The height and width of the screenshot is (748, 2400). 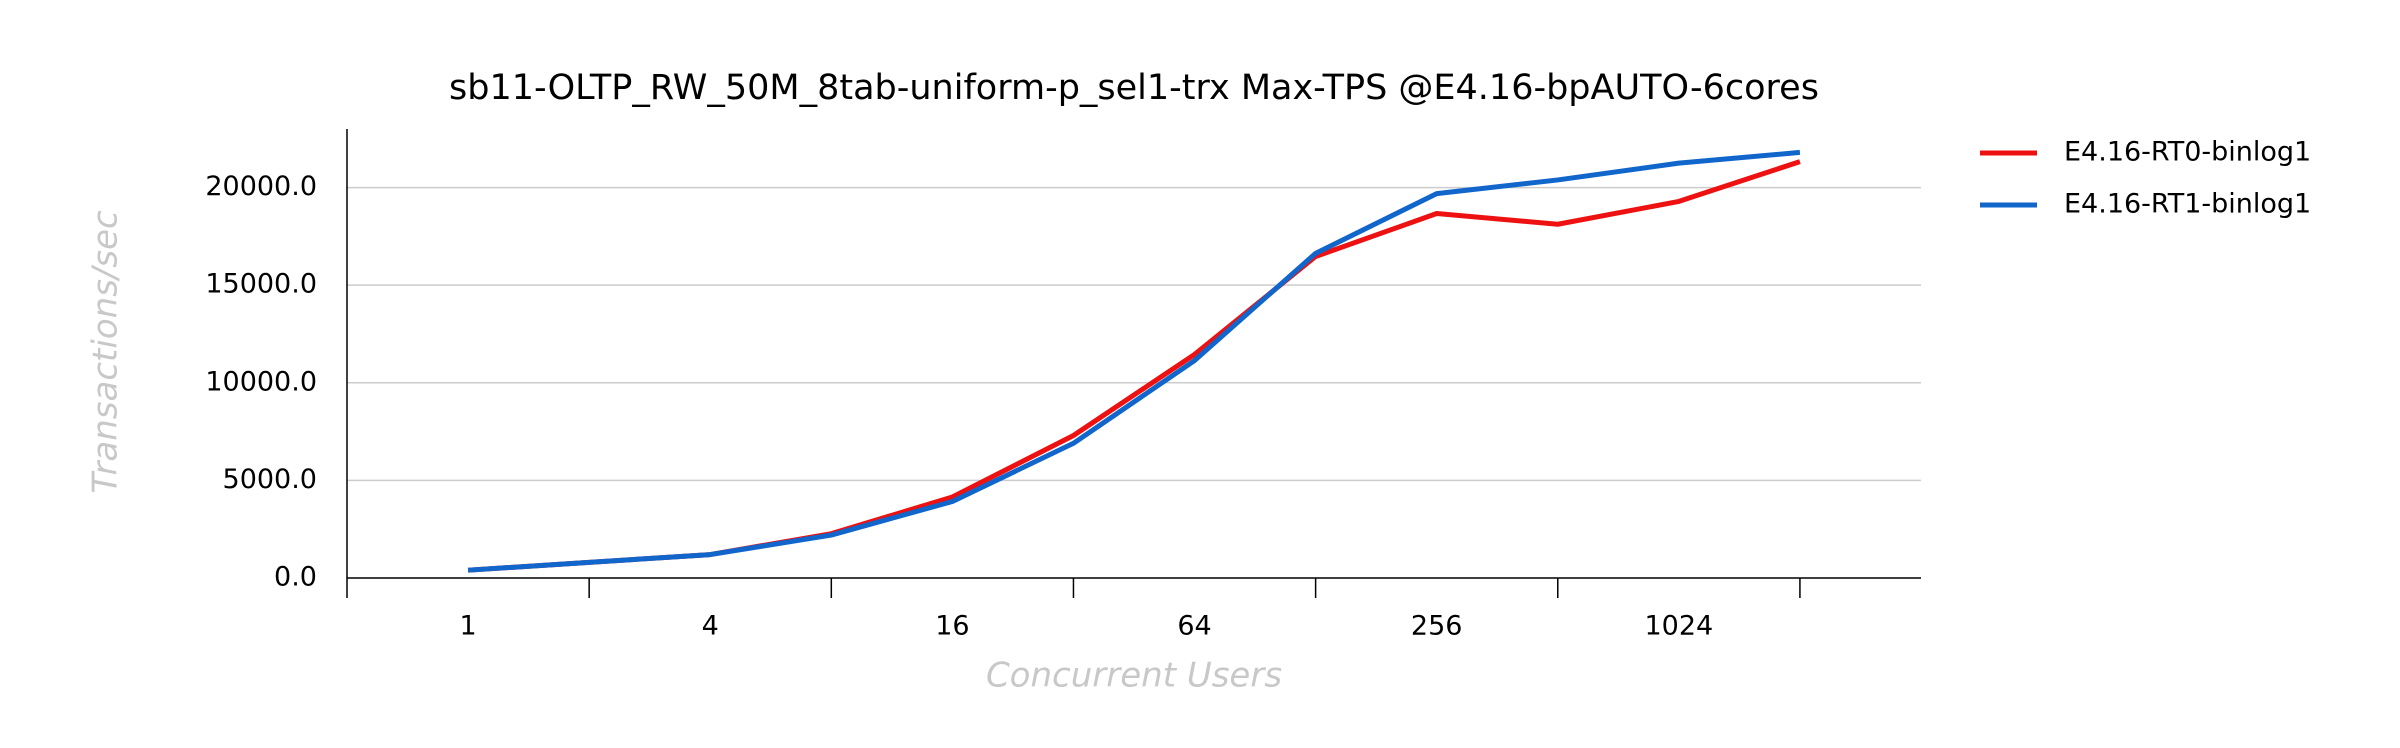 I want to click on x-axis-title: Concurrent Users, so click(x=1134, y=676).